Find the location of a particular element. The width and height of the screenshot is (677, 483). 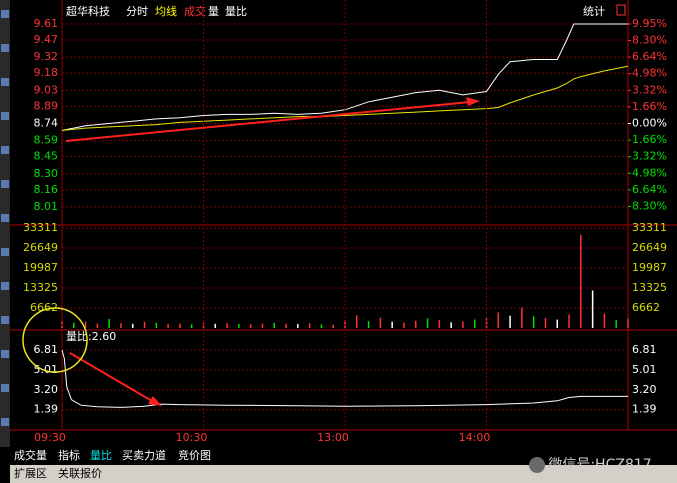

y-tick-label: 5.01 is located at coordinates (46, 369).